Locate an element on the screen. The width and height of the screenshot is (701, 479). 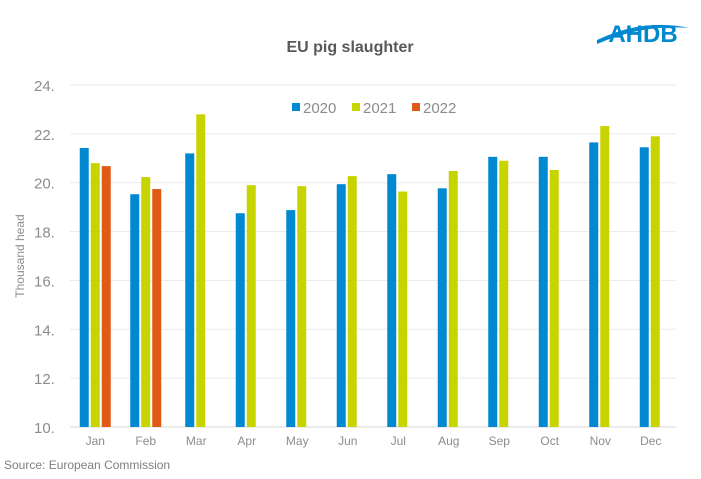
bar-2020-Dec is located at coordinates (644, 287).